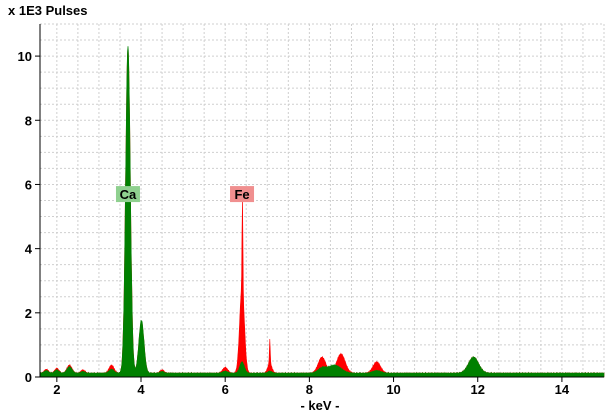 The image size is (610, 414). What do you see at coordinates (393, 389) in the screenshot?
I see `x-tick-label: 10` at bounding box center [393, 389].